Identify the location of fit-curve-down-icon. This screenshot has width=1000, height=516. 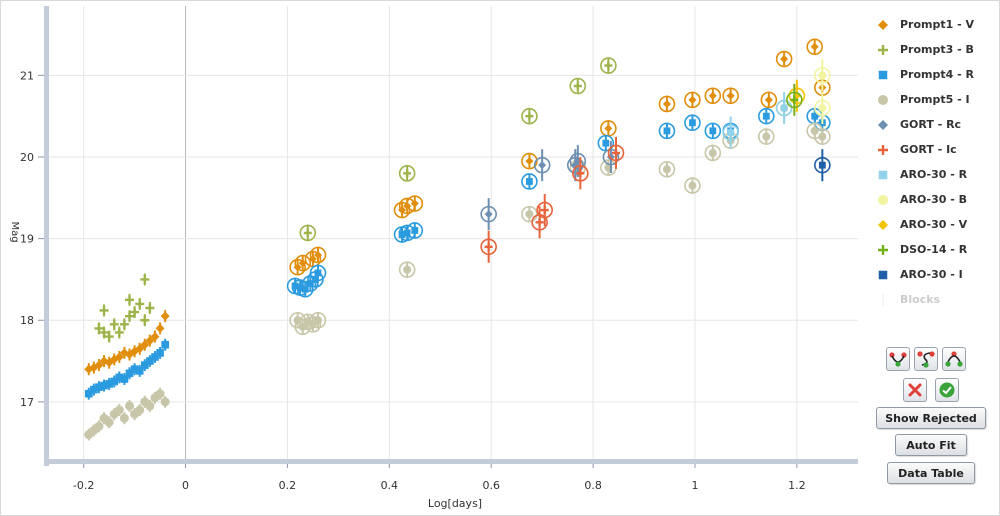
(898, 359).